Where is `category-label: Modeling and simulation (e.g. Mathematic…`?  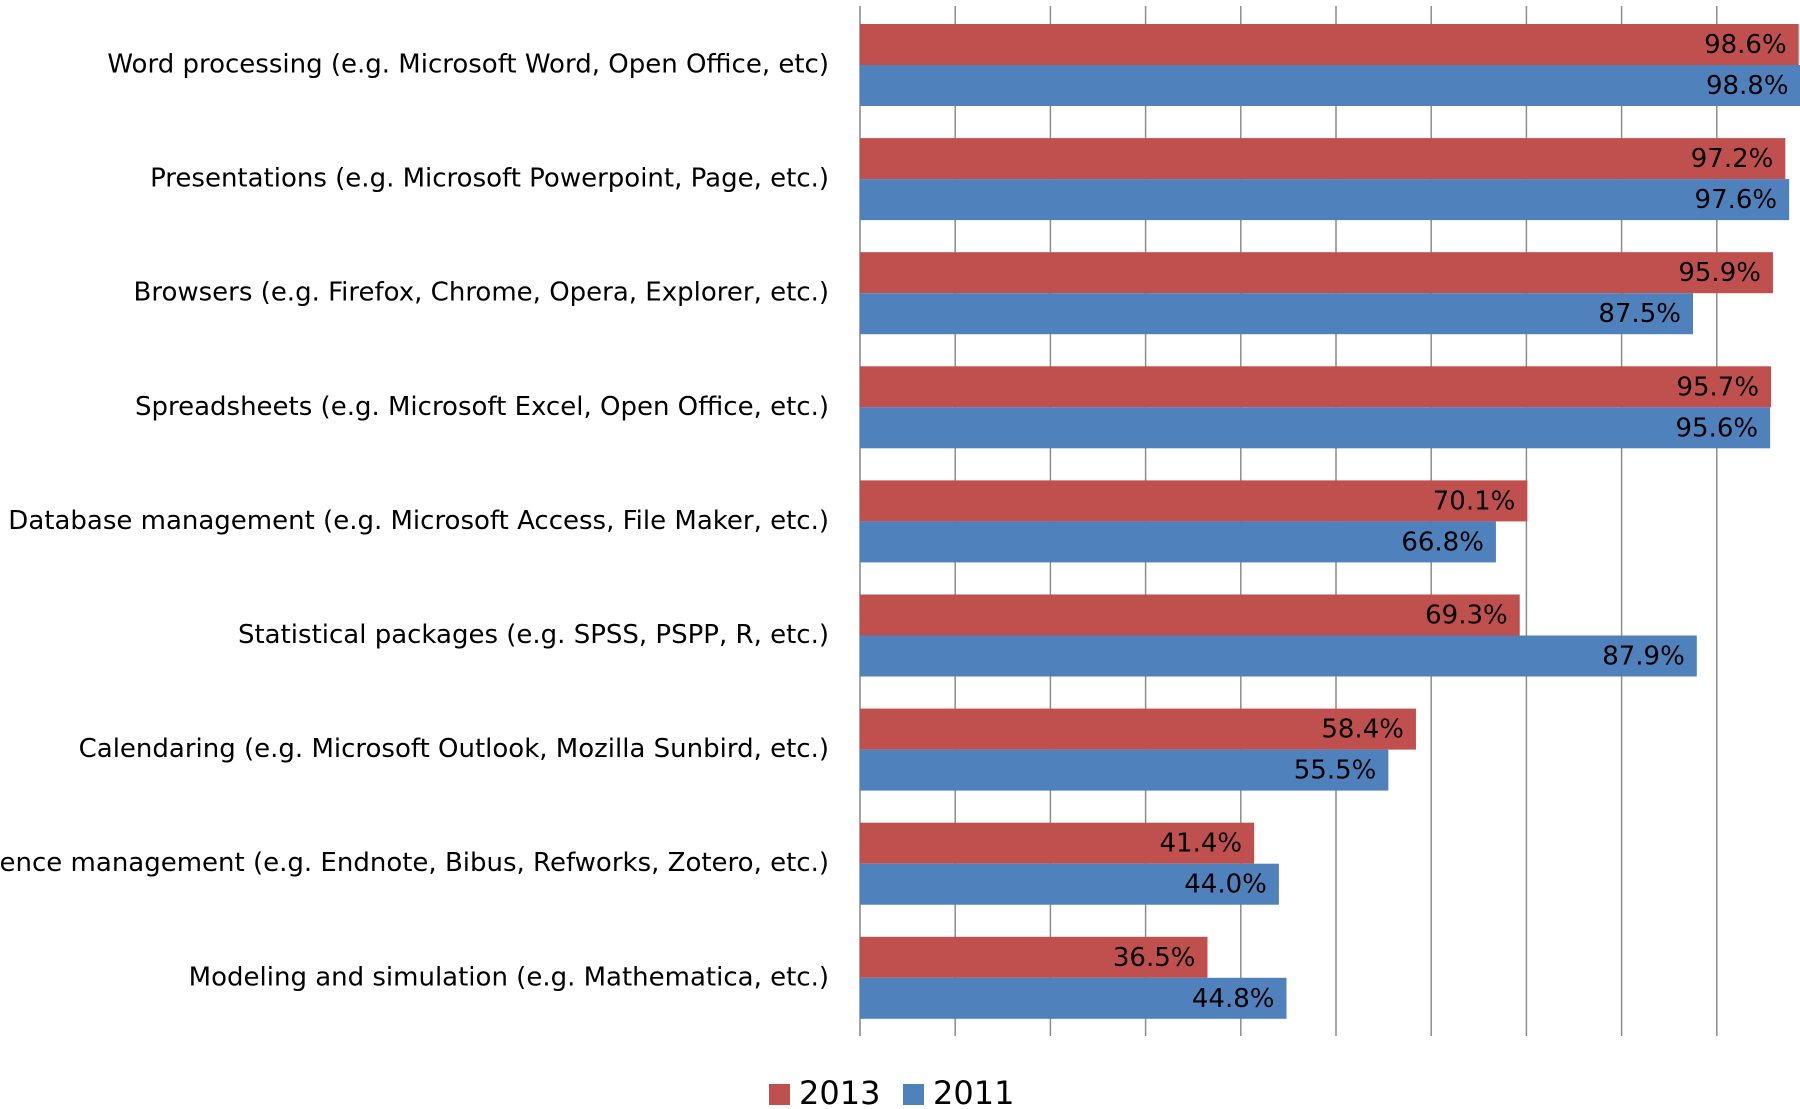
category-label: Modeling and simulation (e.g. Mathematic… is located at coordinates (509, 977).